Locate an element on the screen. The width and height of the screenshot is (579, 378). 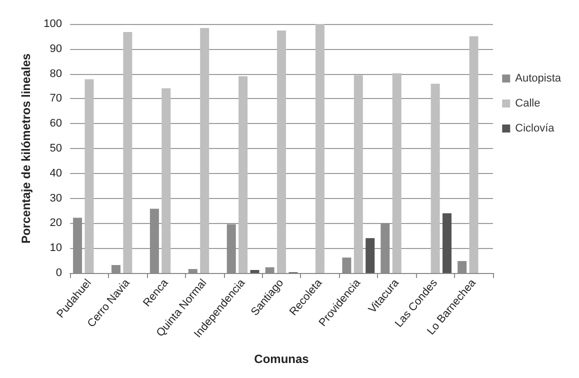
legend-label: Ciclovía is located at coordinates (535, 128).